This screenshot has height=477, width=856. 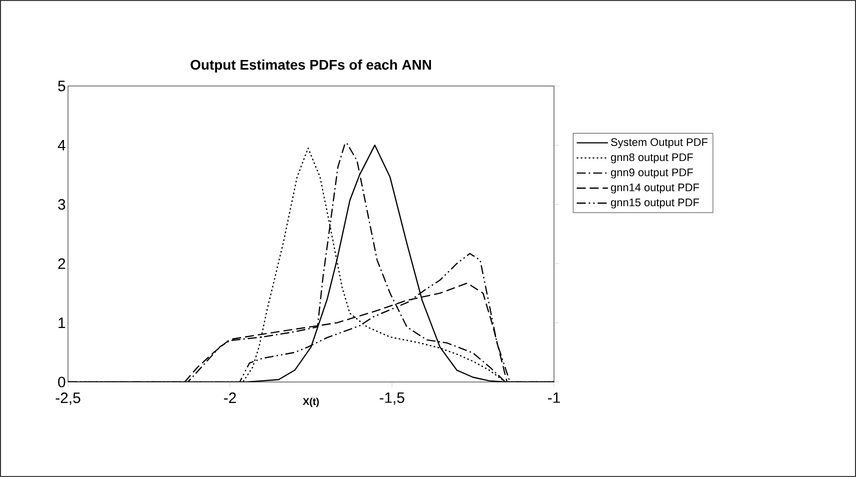 I want to click on y-tick-label: 5, so click(x=62, y=86).